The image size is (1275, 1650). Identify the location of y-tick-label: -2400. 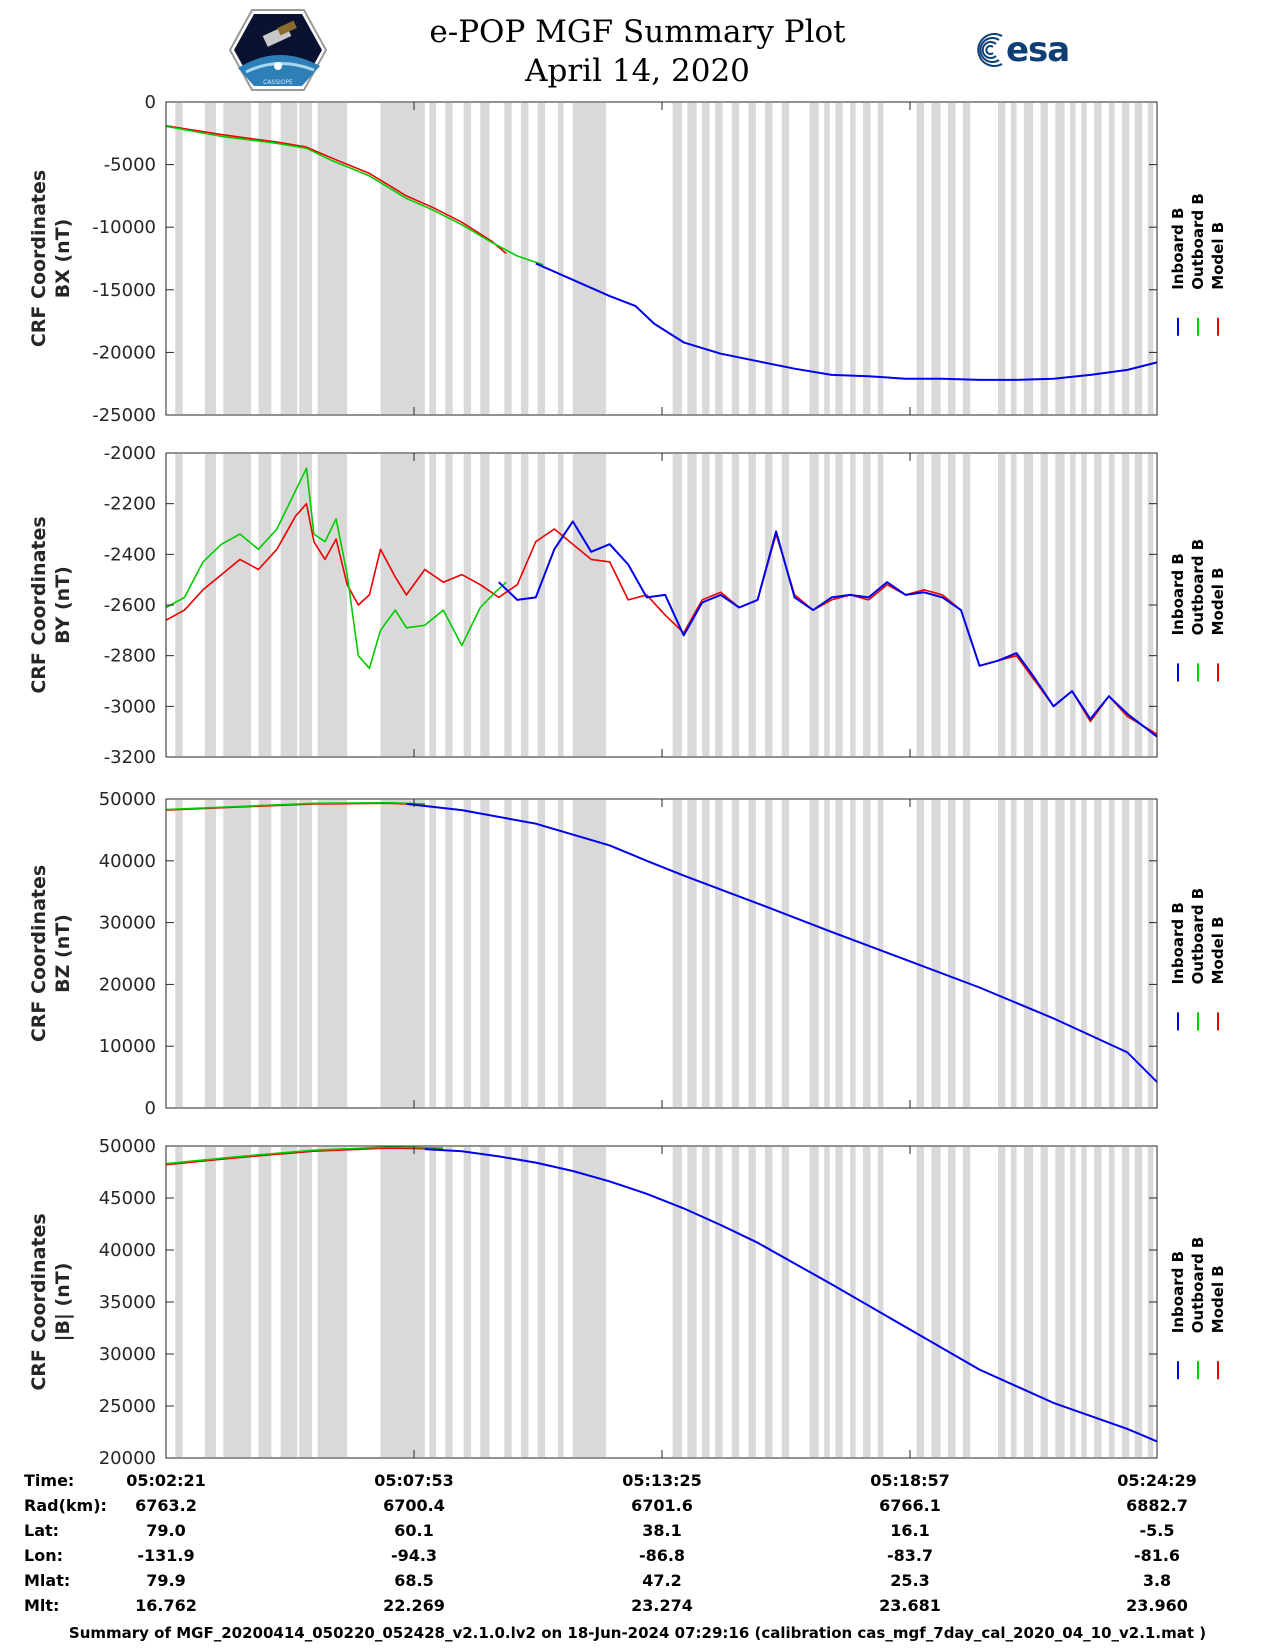
(130, 554).